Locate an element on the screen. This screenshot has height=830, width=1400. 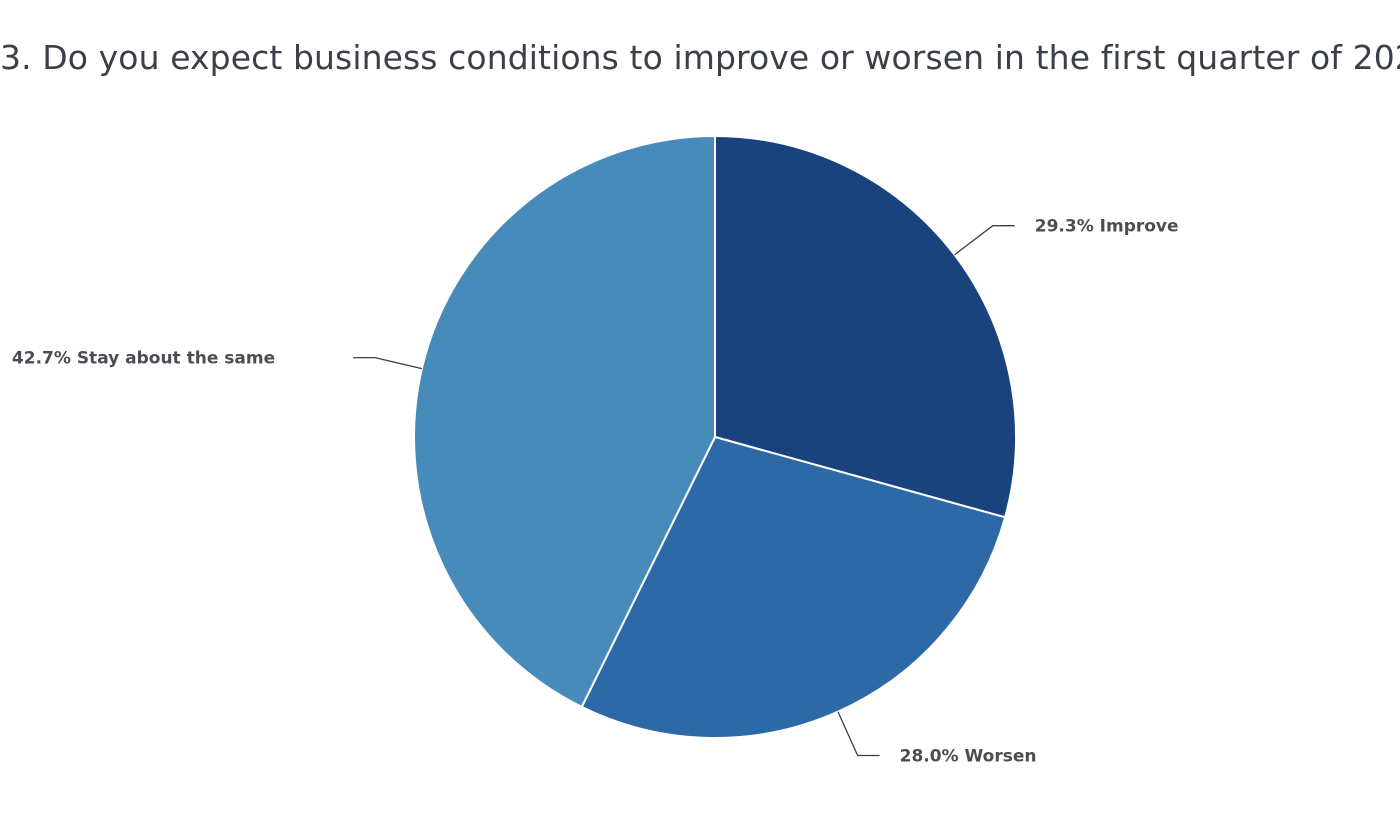
pie-slice-stay-about-the-same is located at coordinates (564, 421).